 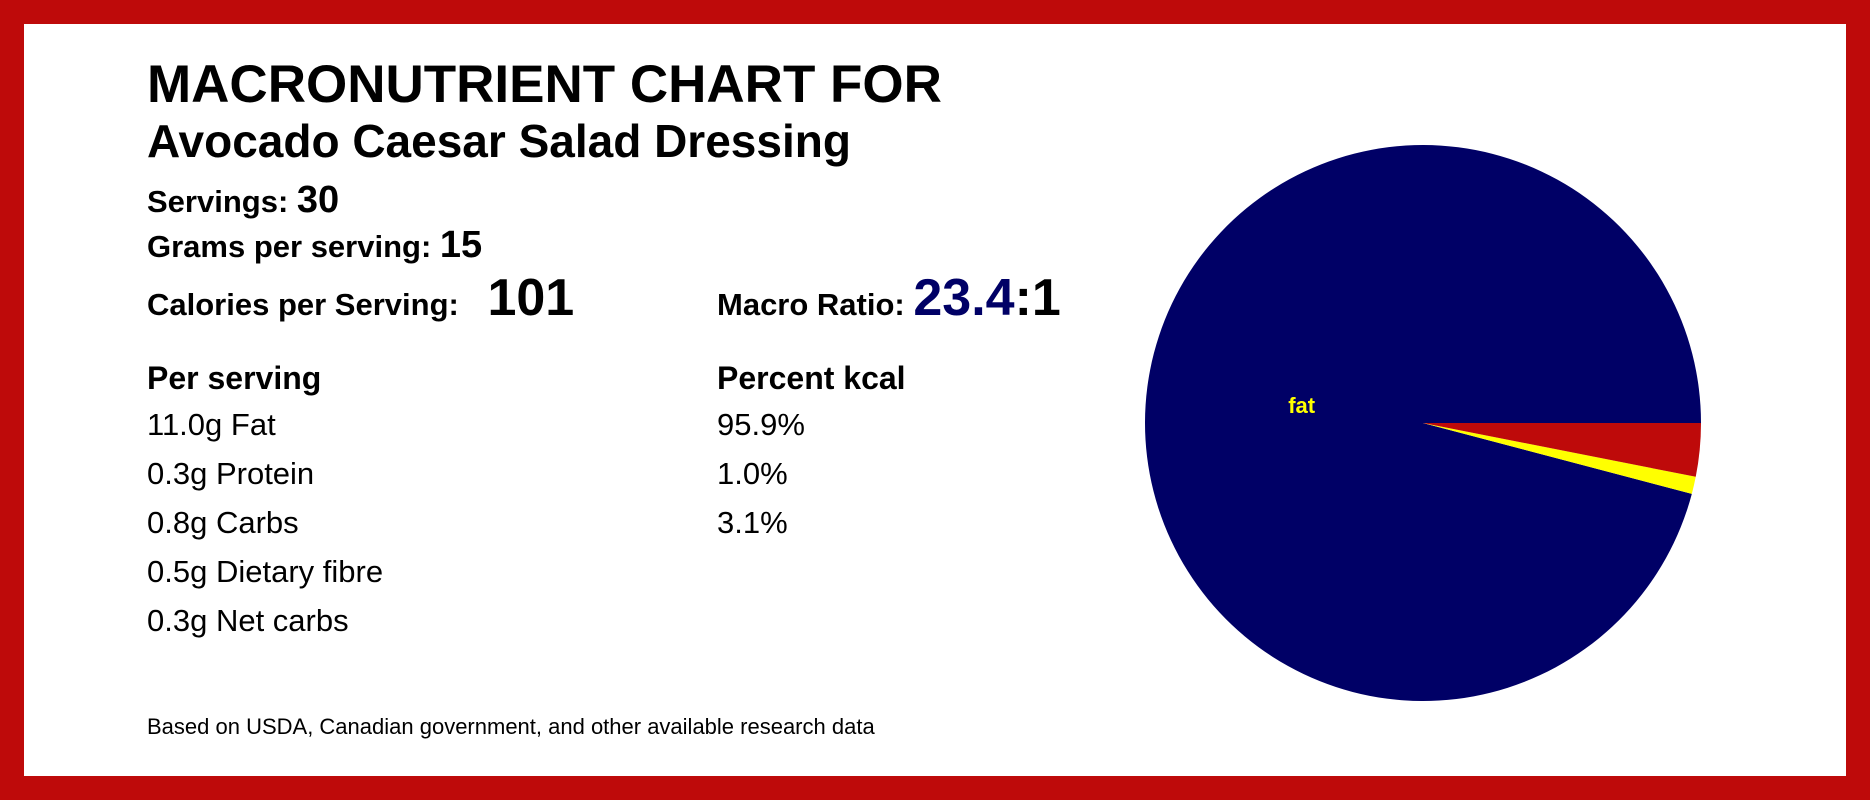 I want to click on value: 15, so click(x=461, y=245).